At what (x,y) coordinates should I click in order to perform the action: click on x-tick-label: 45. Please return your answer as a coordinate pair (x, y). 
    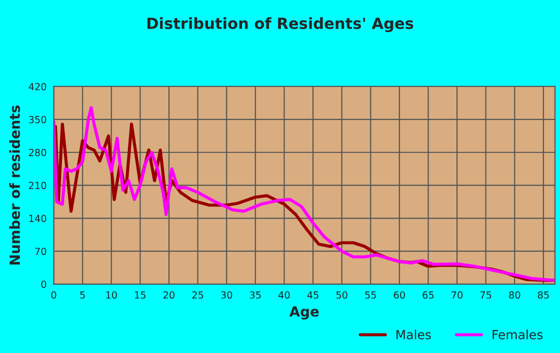
    Looking at the image, I should click on (312, 295).